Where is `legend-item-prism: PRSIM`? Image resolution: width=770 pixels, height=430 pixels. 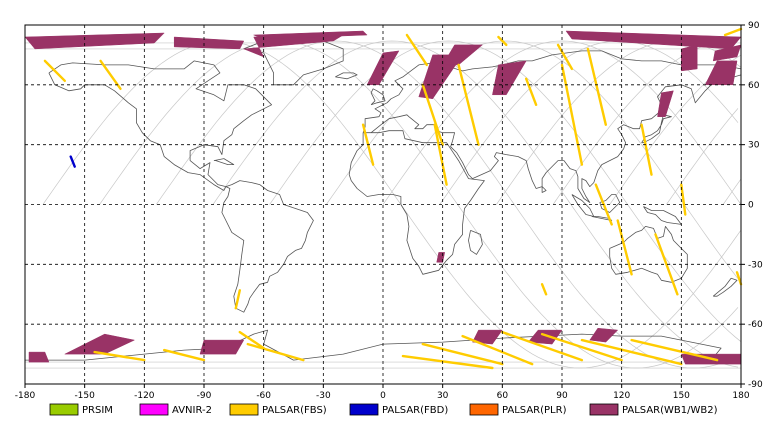
legend-item-prism: PRSIM is located at coordinates (81, 409).